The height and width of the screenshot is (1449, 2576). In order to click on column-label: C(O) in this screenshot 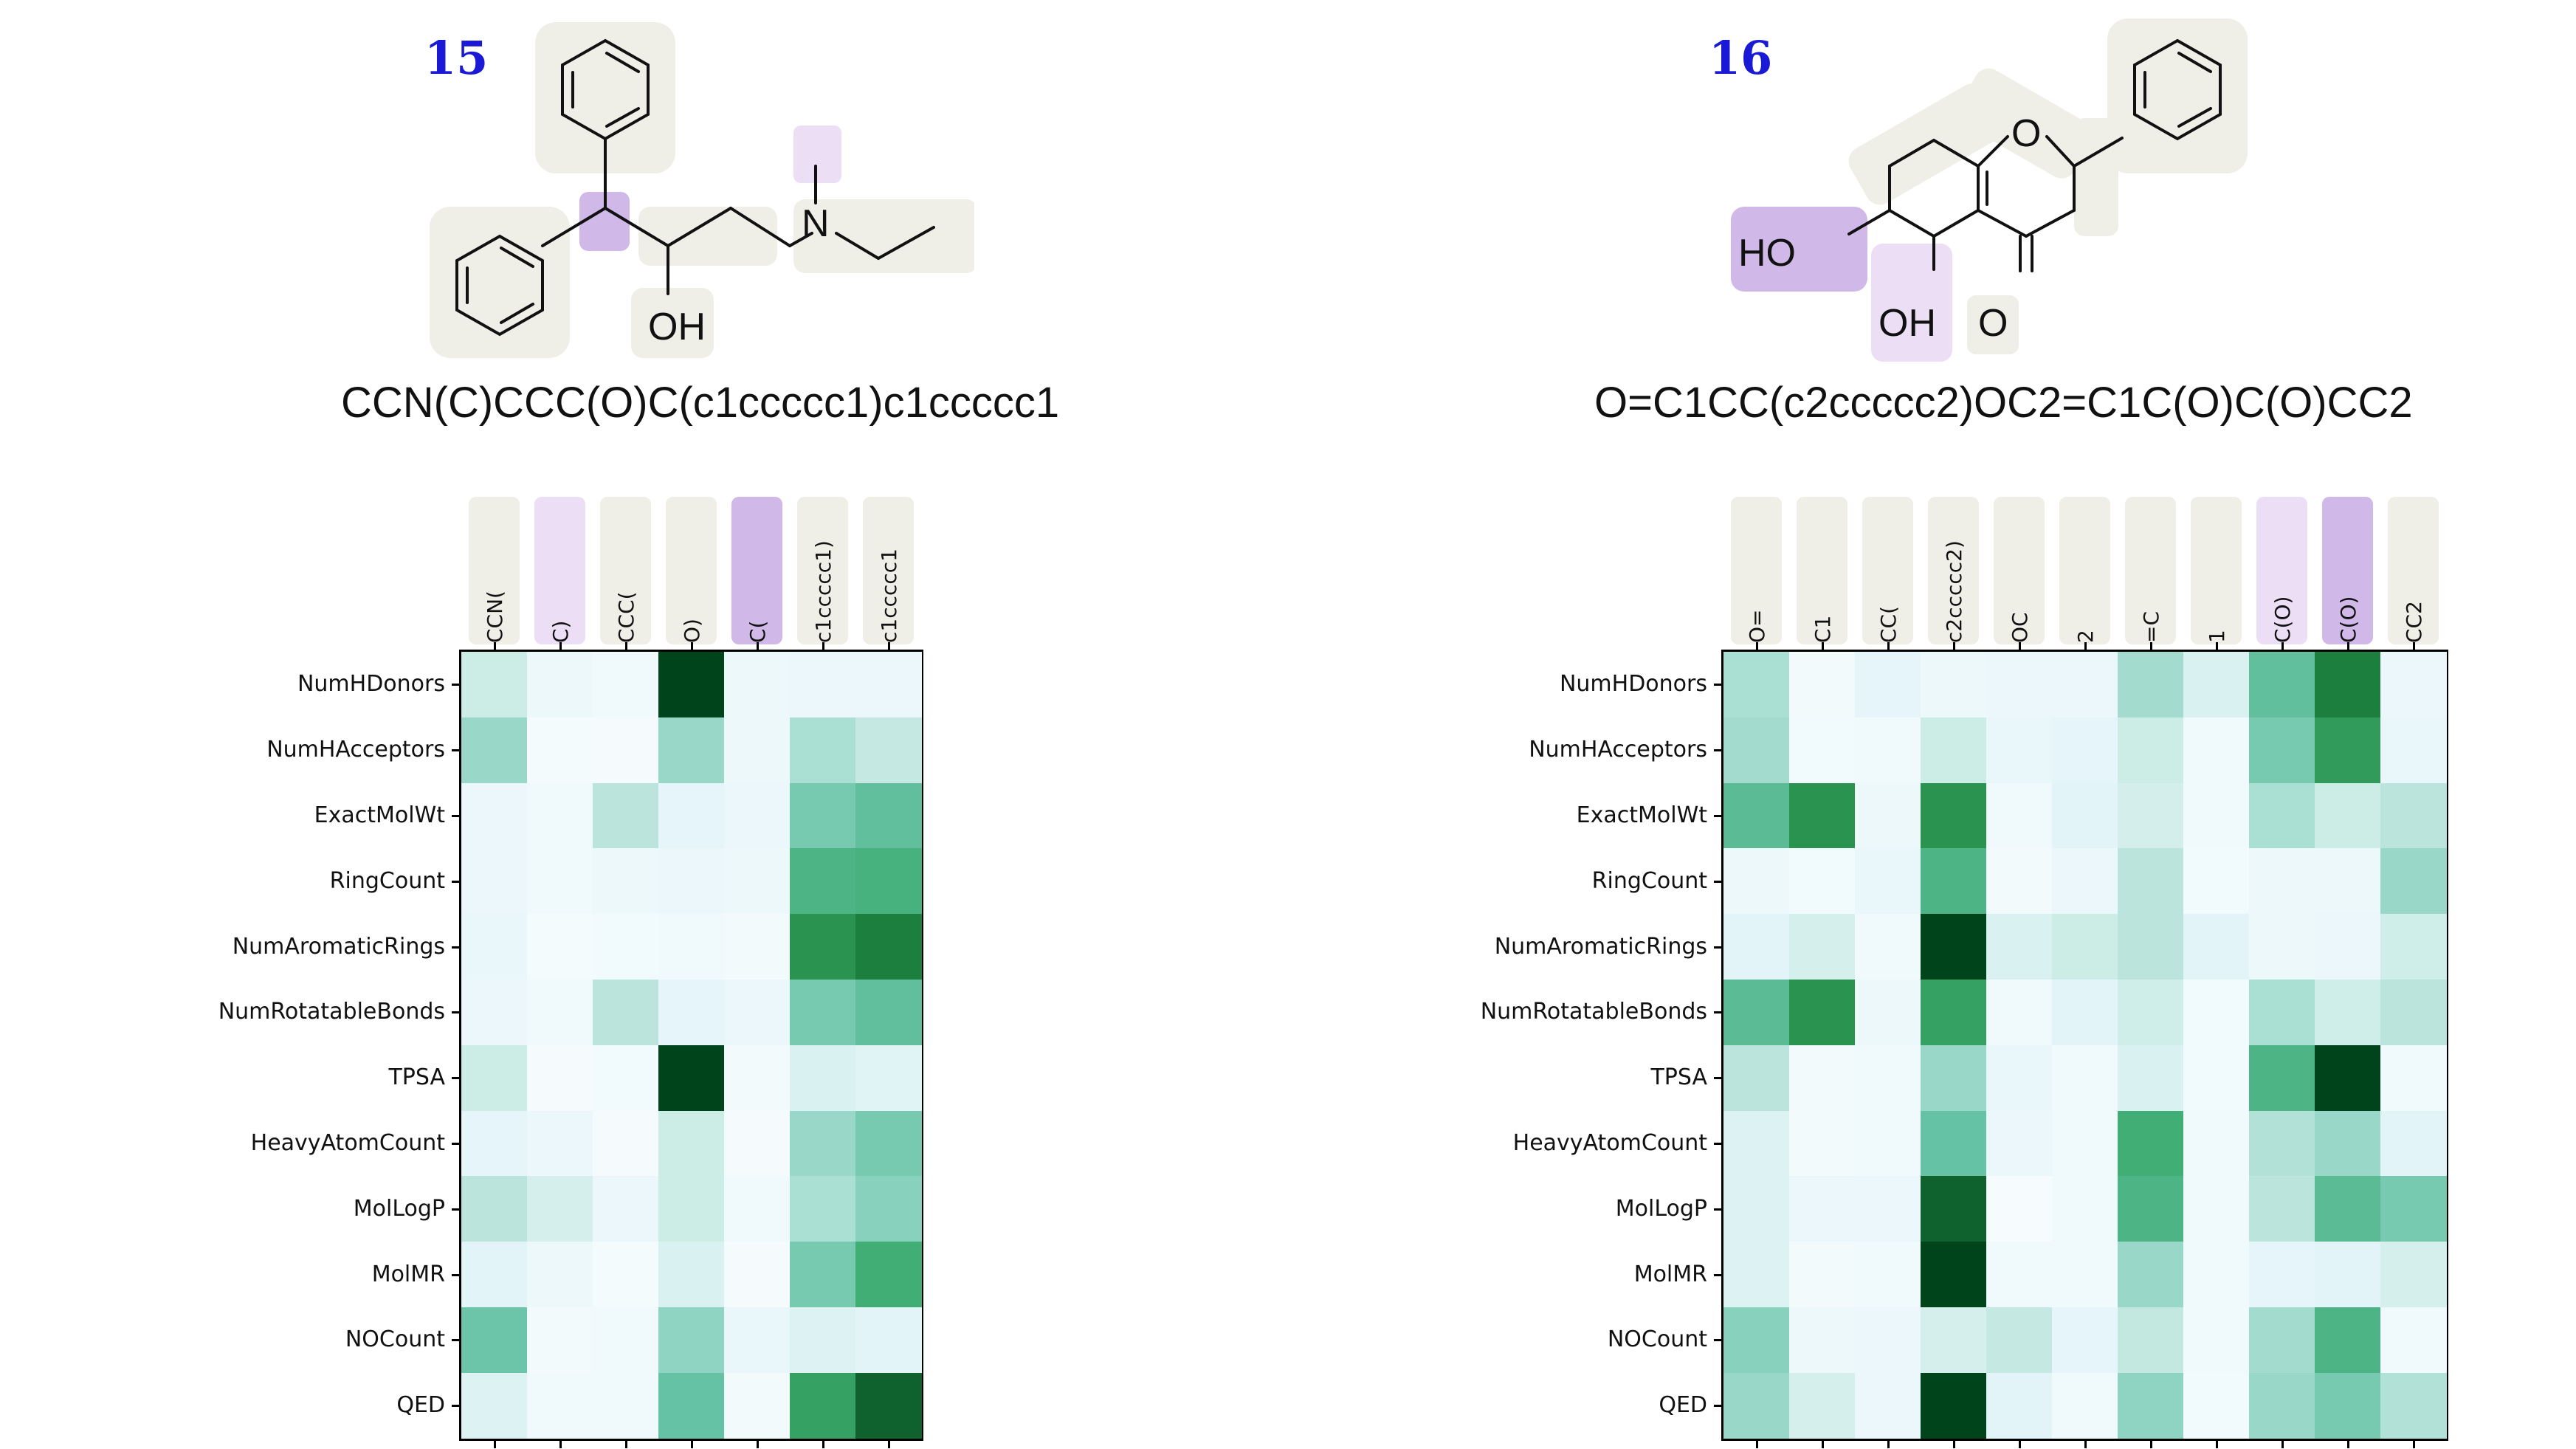, I will do `click(2282, 619)`.